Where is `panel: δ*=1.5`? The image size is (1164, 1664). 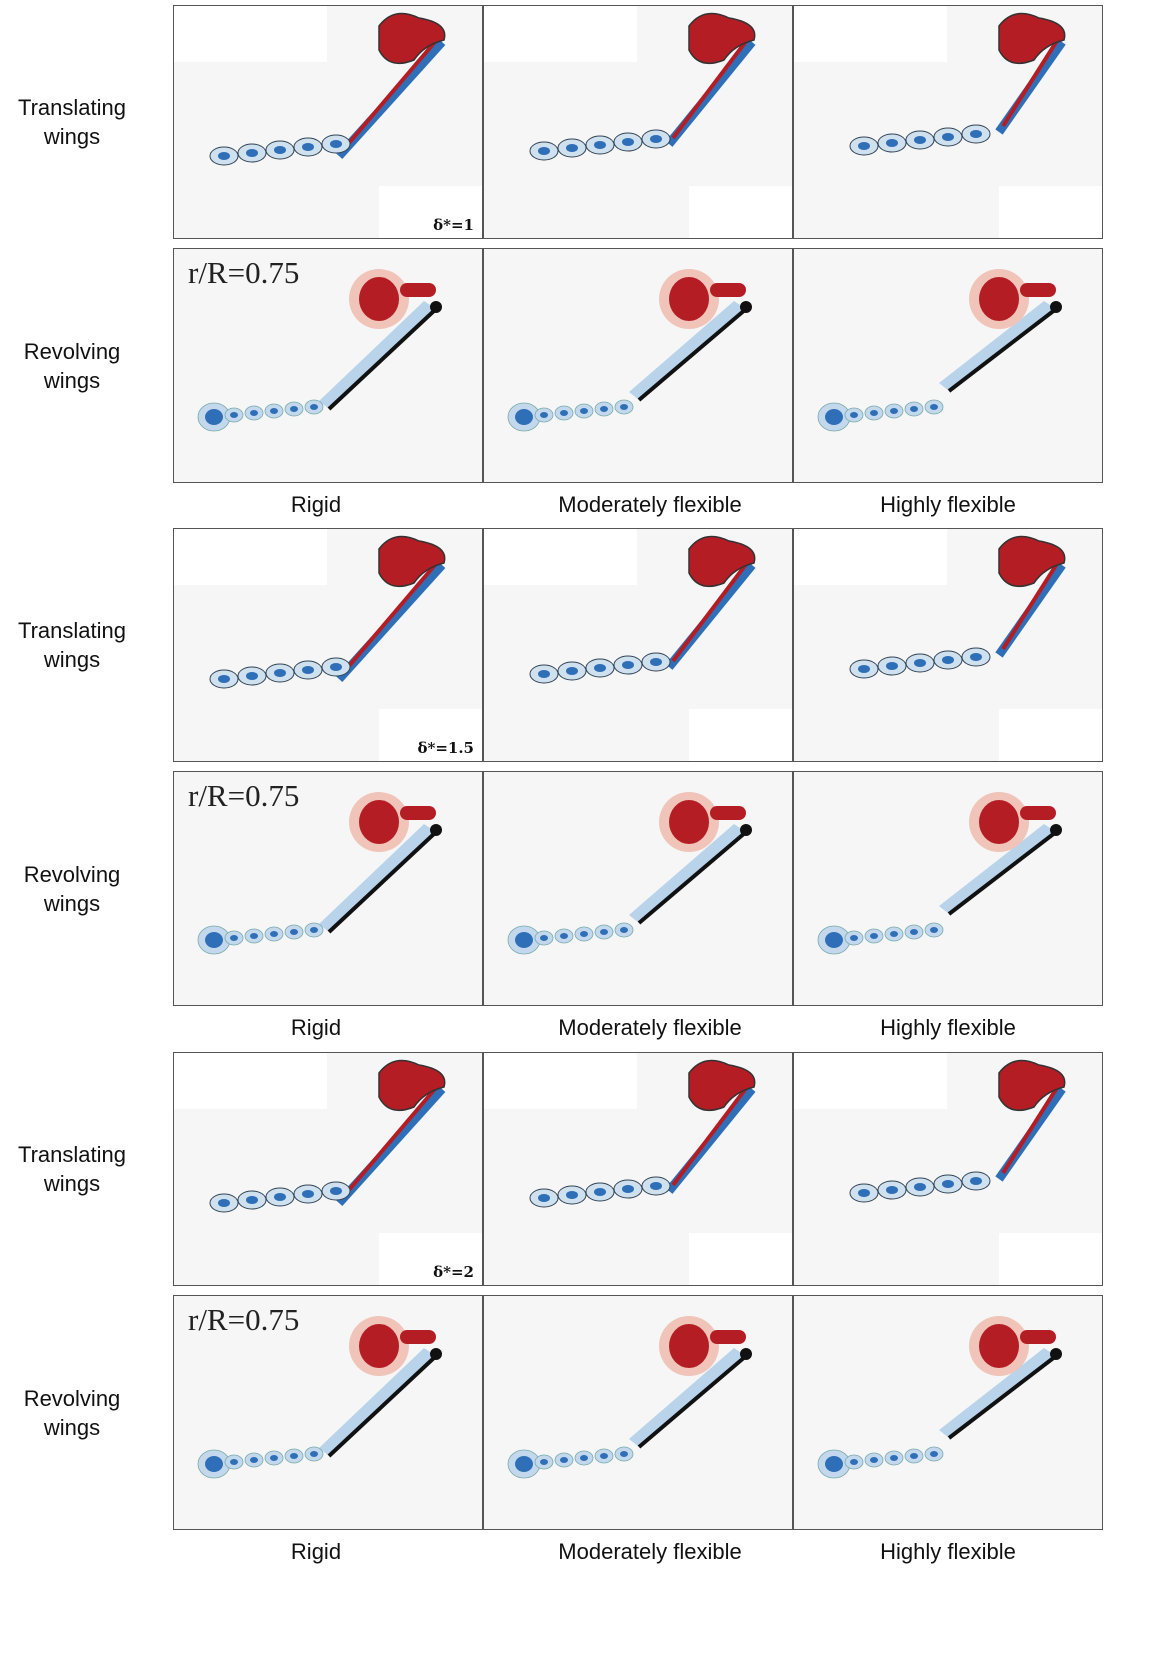 panel: δ*=1.5 is located at coordinates (328, 645).